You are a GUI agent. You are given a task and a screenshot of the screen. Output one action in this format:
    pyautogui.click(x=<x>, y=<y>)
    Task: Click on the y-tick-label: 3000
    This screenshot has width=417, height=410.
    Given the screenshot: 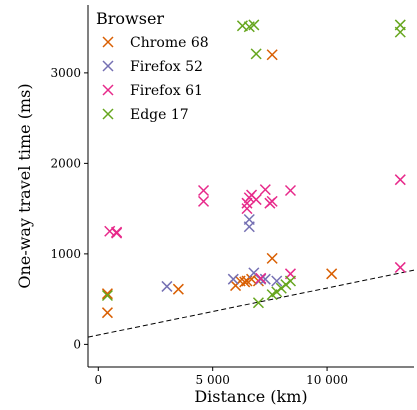 What is the action you would take?
    pyautogui.click(x=65, y=73)
    